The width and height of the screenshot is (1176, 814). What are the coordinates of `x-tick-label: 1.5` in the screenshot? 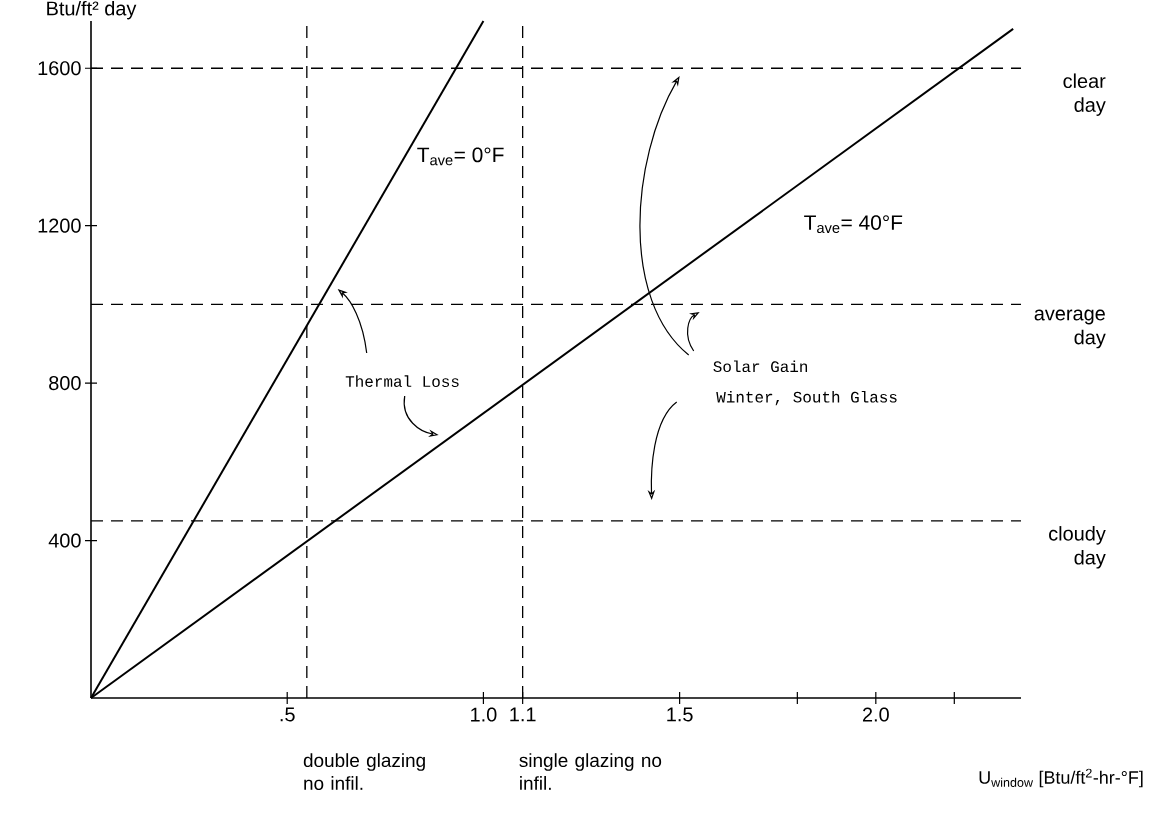 It's located at (680, 714).